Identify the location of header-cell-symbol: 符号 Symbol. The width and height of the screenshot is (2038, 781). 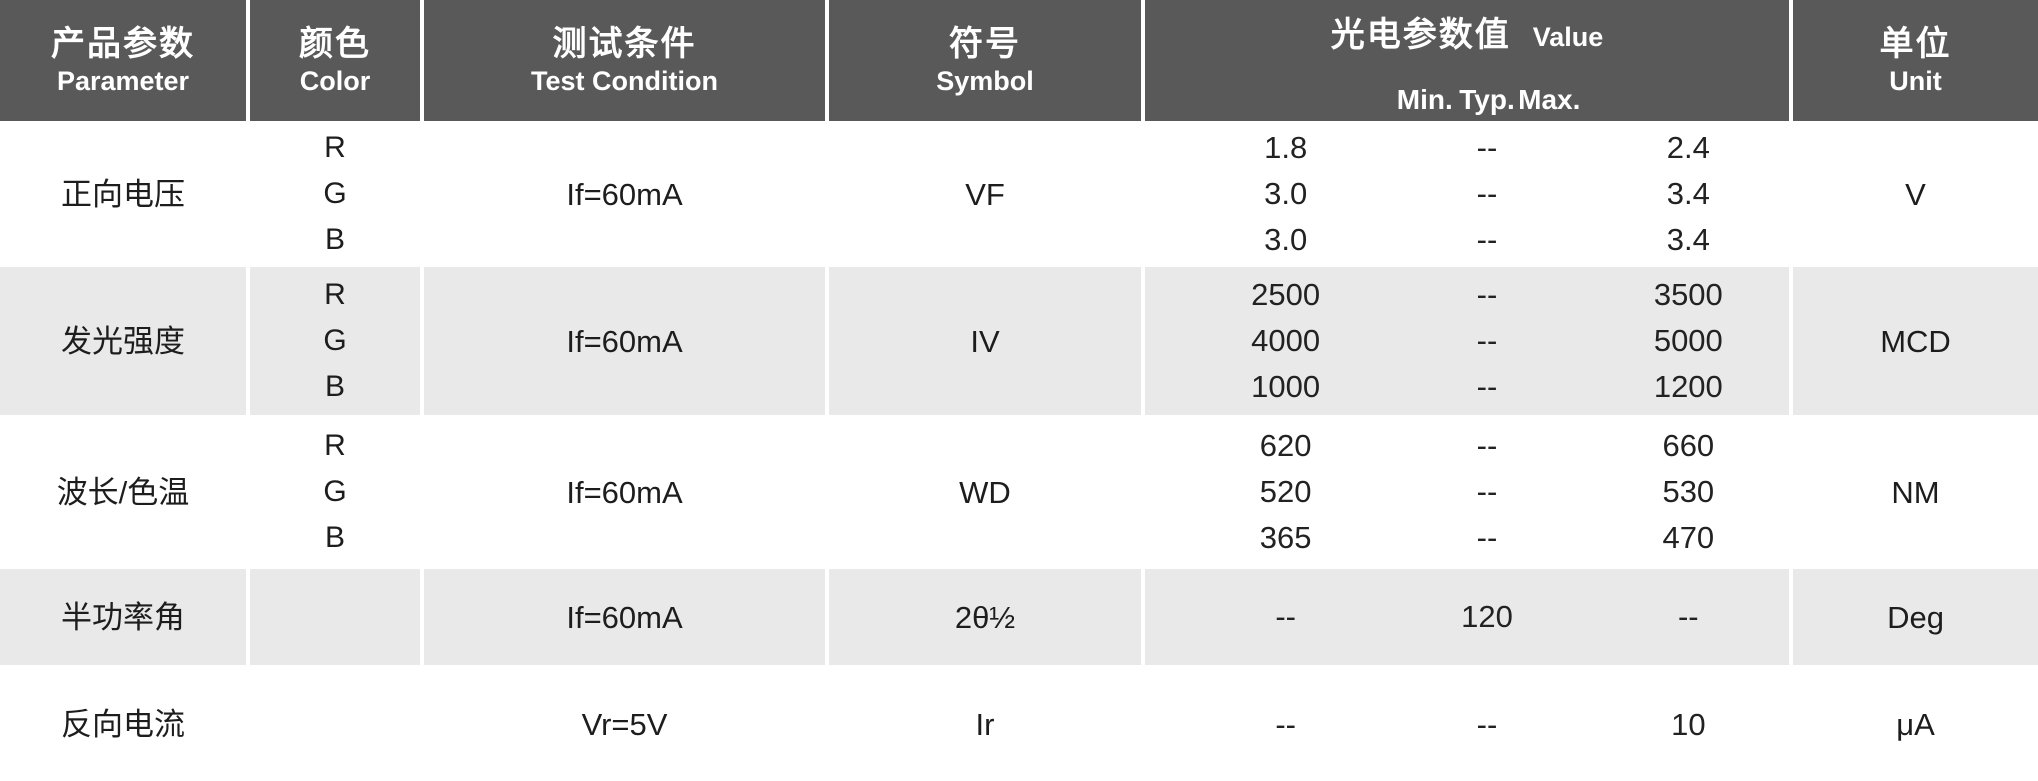
(987, 60).